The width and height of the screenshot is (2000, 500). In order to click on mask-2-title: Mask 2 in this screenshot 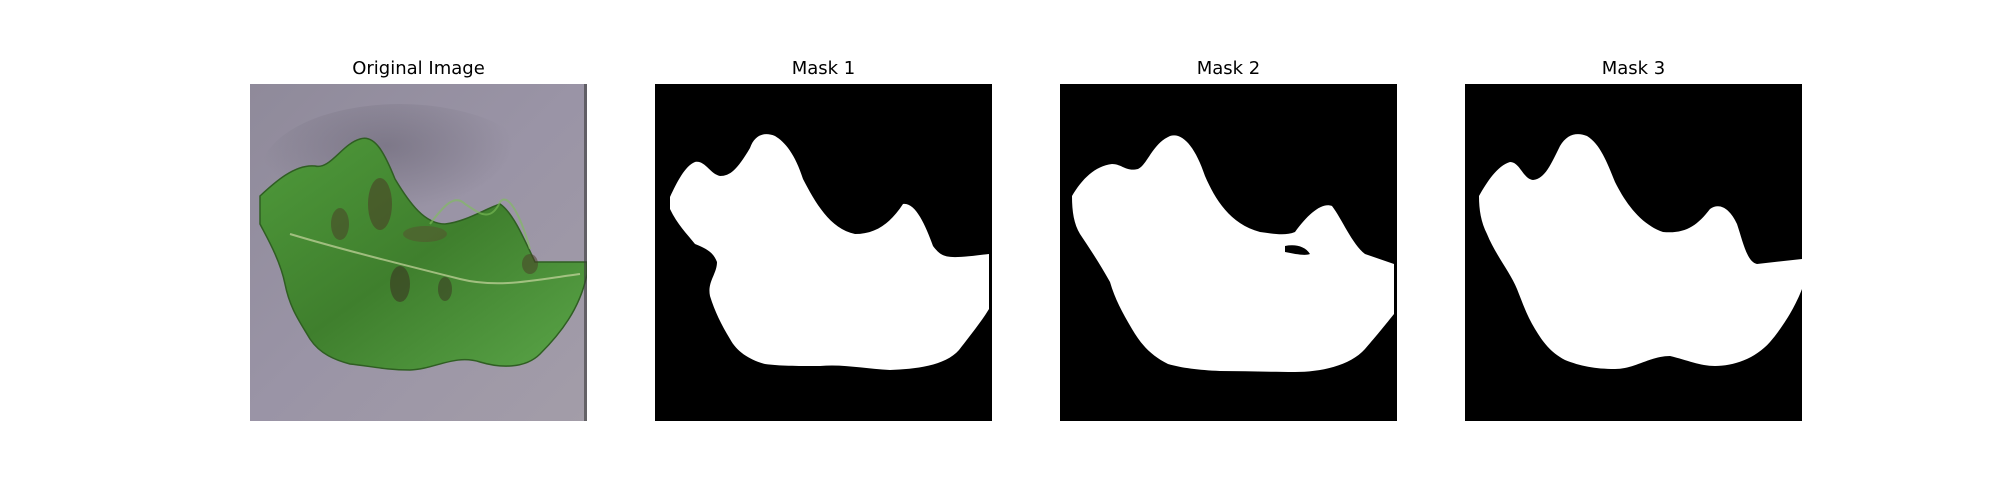, I will do `click(1228, 68)`.